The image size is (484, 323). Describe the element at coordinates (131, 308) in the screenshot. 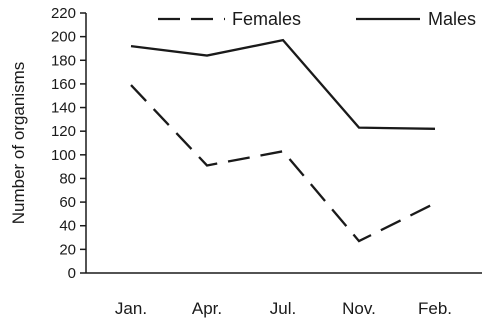

I see `x-tick-label: Jan.` at that location.